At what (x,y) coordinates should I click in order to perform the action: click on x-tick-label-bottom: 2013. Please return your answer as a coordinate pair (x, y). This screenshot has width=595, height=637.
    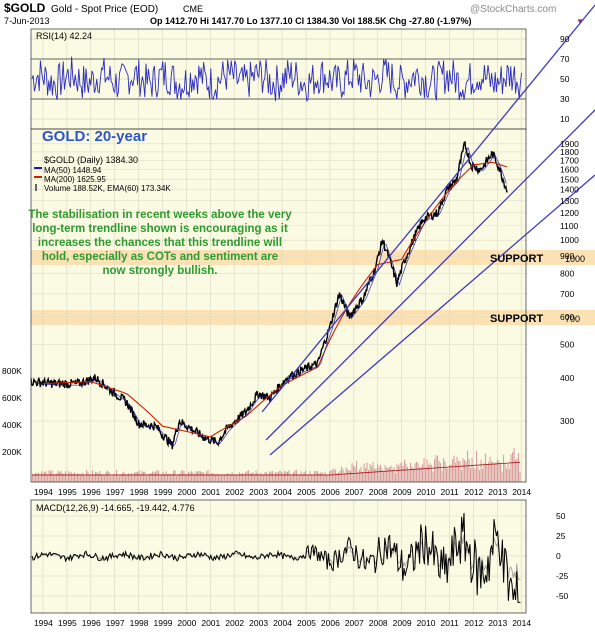
    Looking at the image, I should click on (497, 623).